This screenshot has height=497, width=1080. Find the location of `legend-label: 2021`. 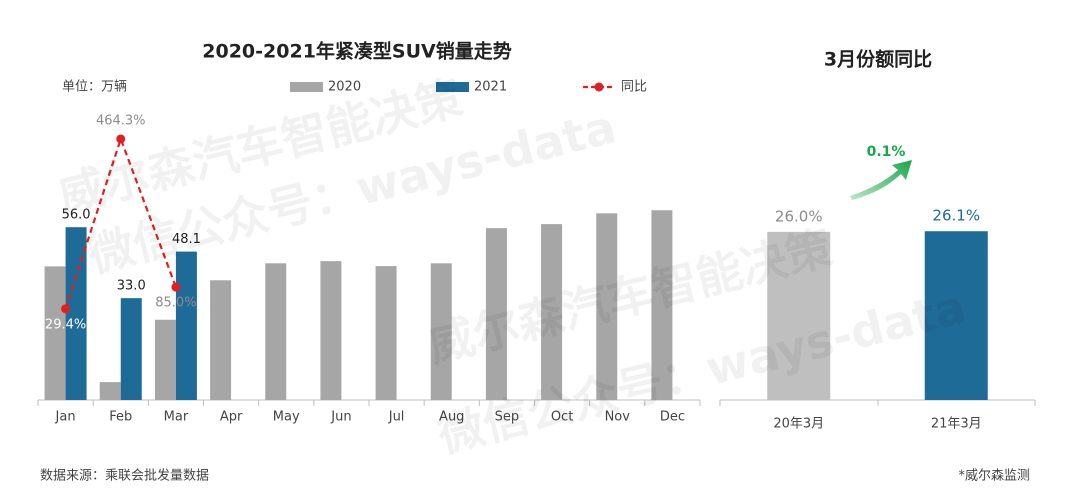

legend-label: 2021 is located at coordinates (490, 87).